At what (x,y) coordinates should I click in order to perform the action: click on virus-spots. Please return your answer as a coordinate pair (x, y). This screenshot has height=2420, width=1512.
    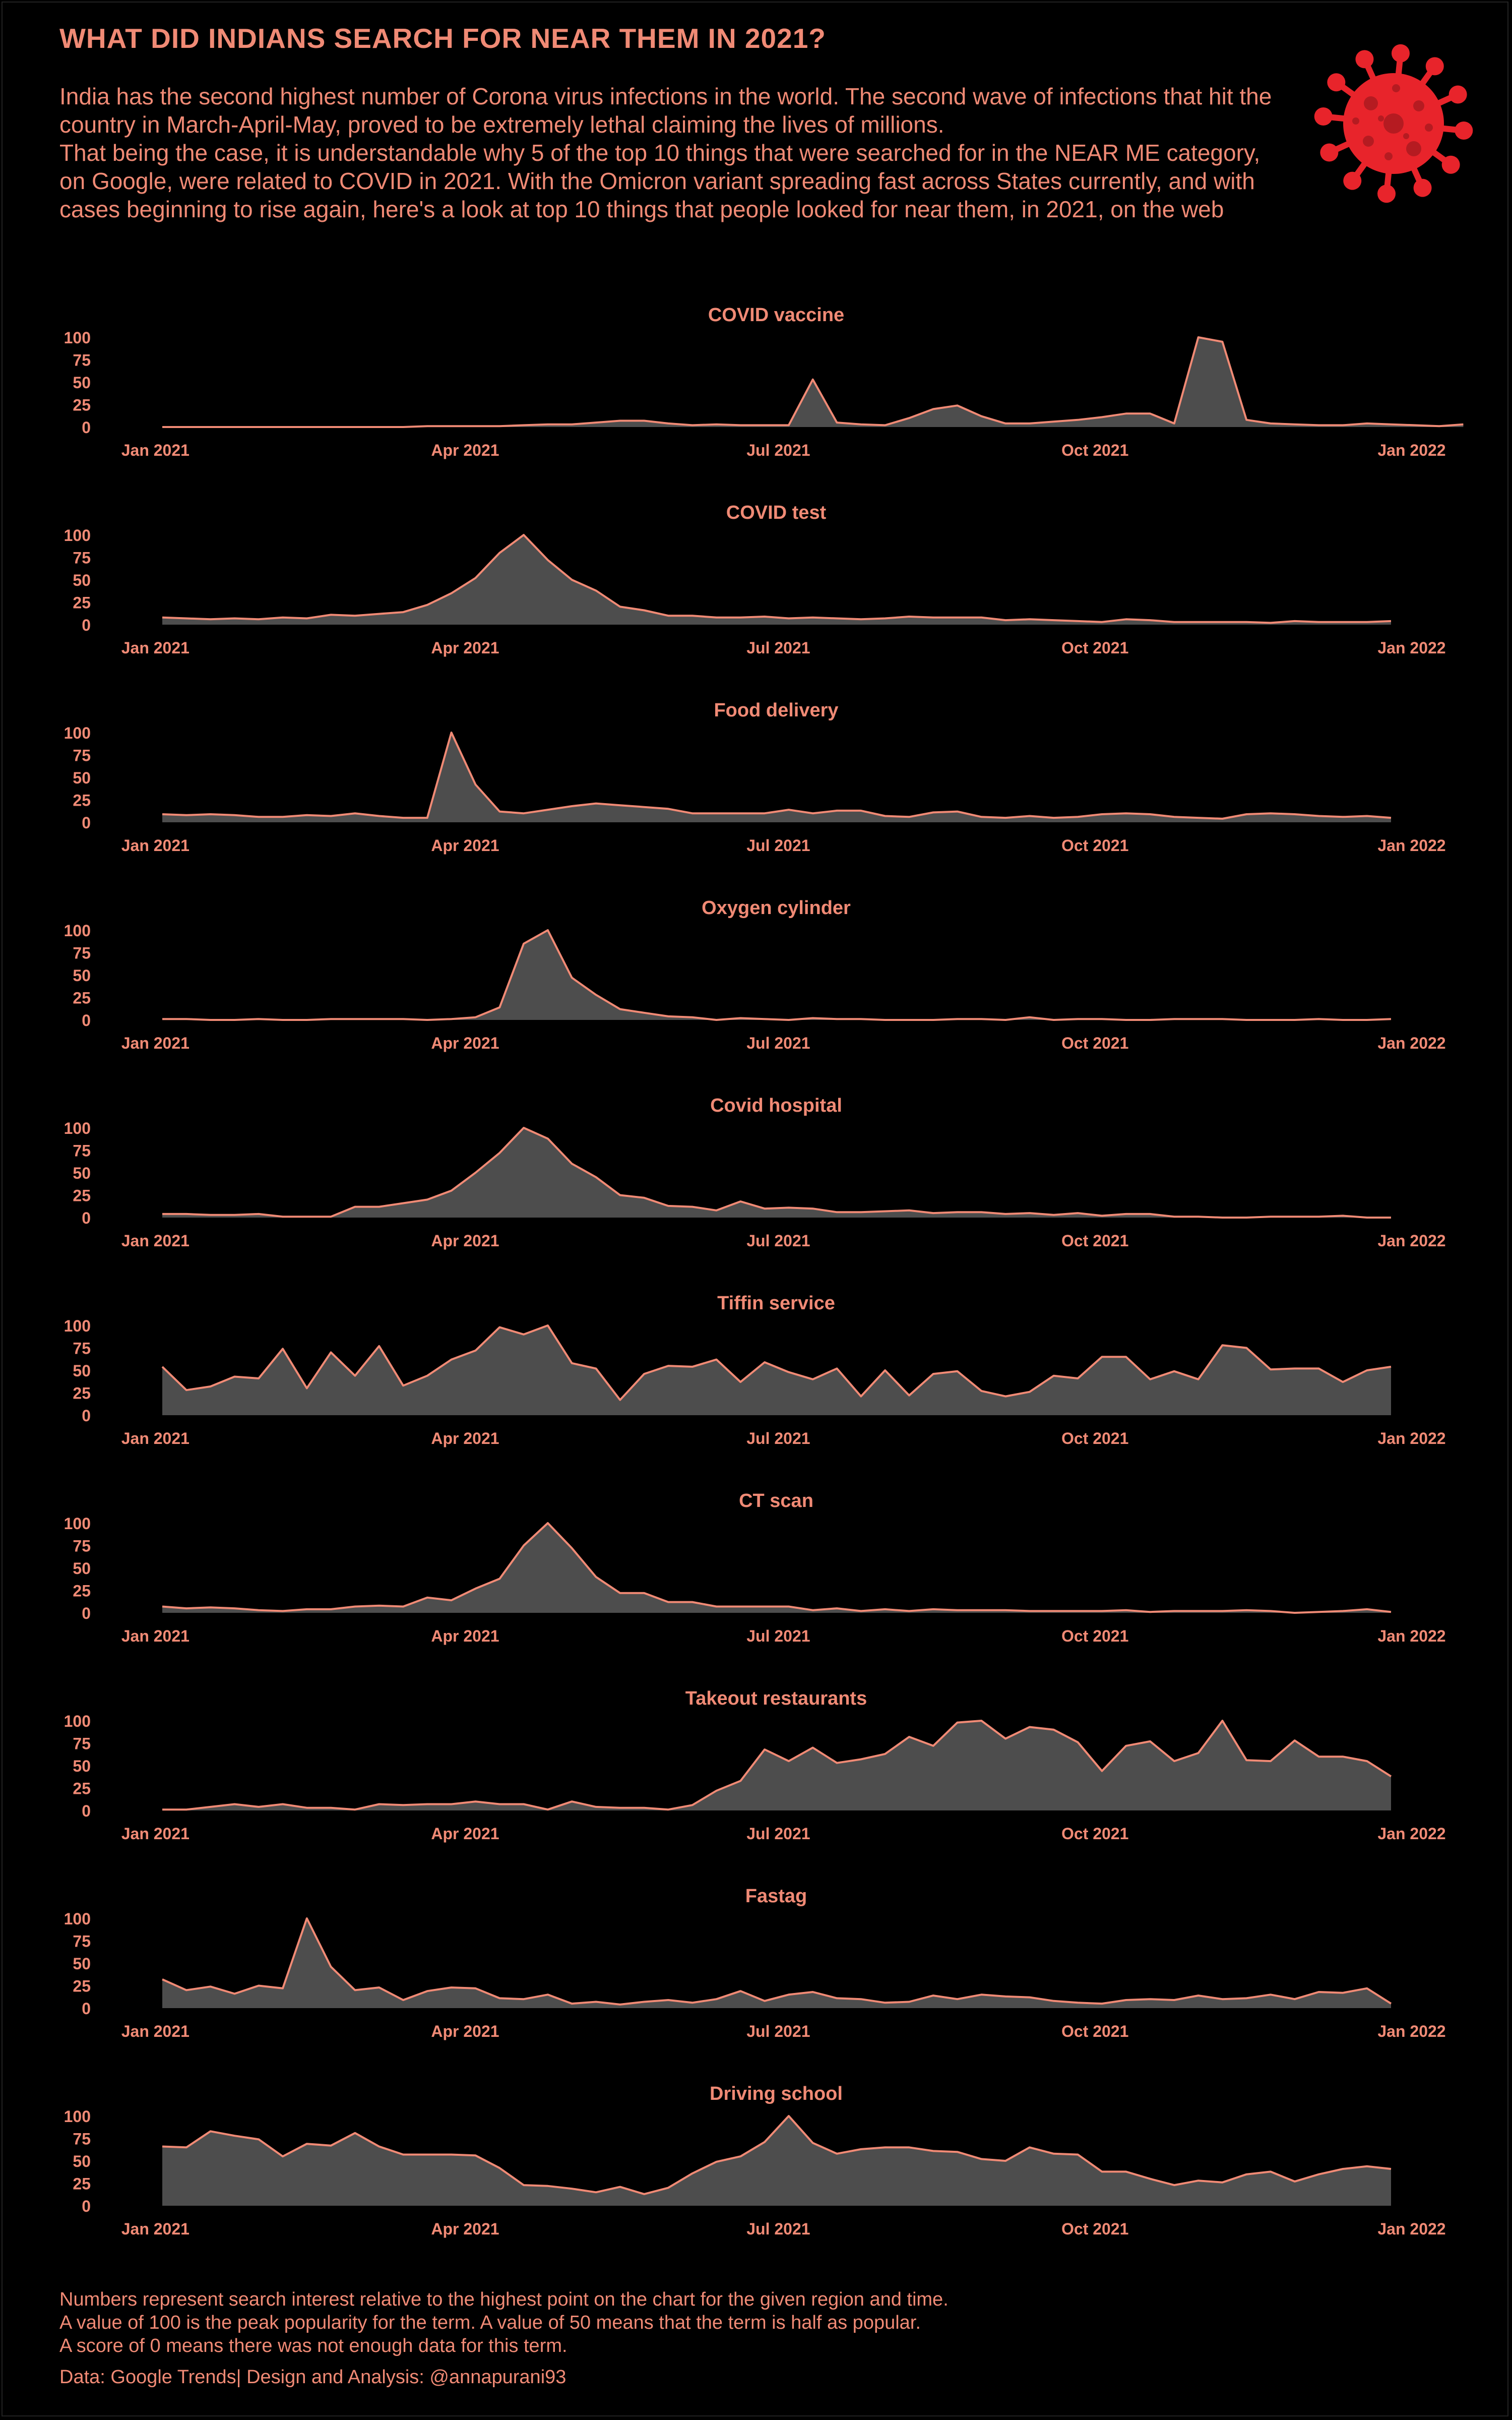
    Looking at the image, I should click on (1392, 122).